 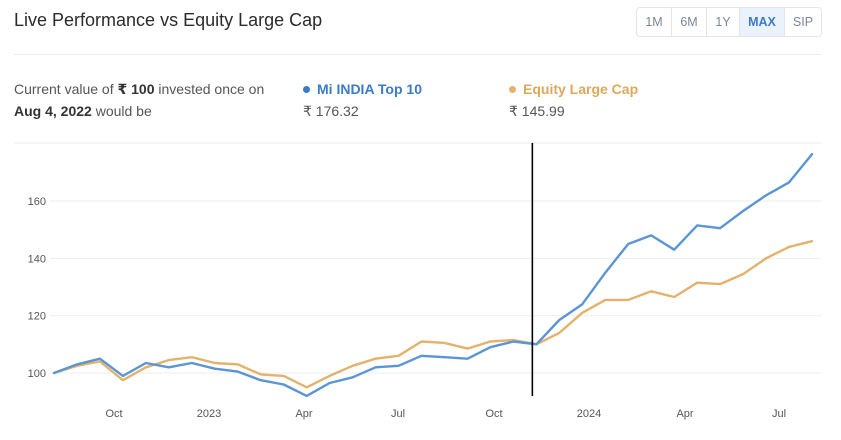 I want to click on x-tick-label: 2023, so click(x=209, y=414).